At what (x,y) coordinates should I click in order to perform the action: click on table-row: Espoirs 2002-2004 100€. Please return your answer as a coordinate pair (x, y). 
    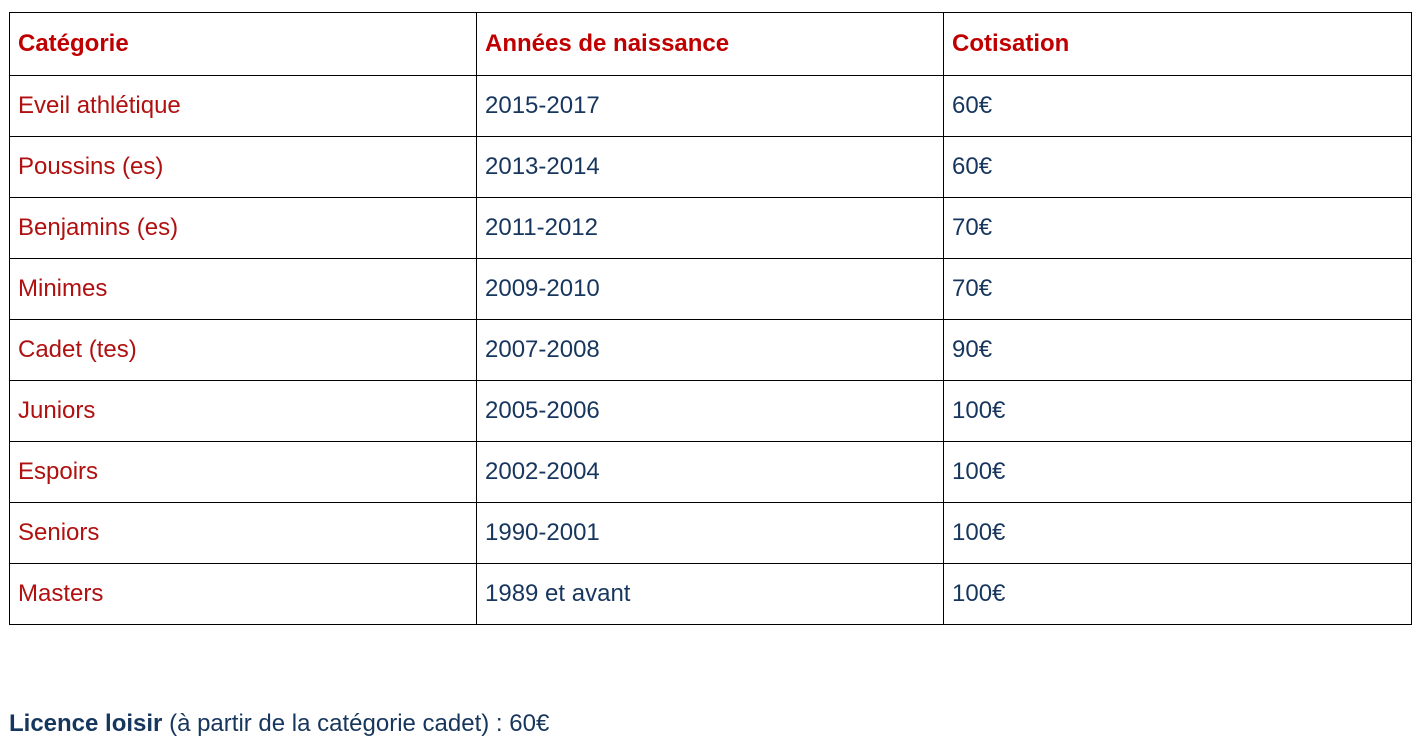
    Looking at the image, I should click on (710, 472).